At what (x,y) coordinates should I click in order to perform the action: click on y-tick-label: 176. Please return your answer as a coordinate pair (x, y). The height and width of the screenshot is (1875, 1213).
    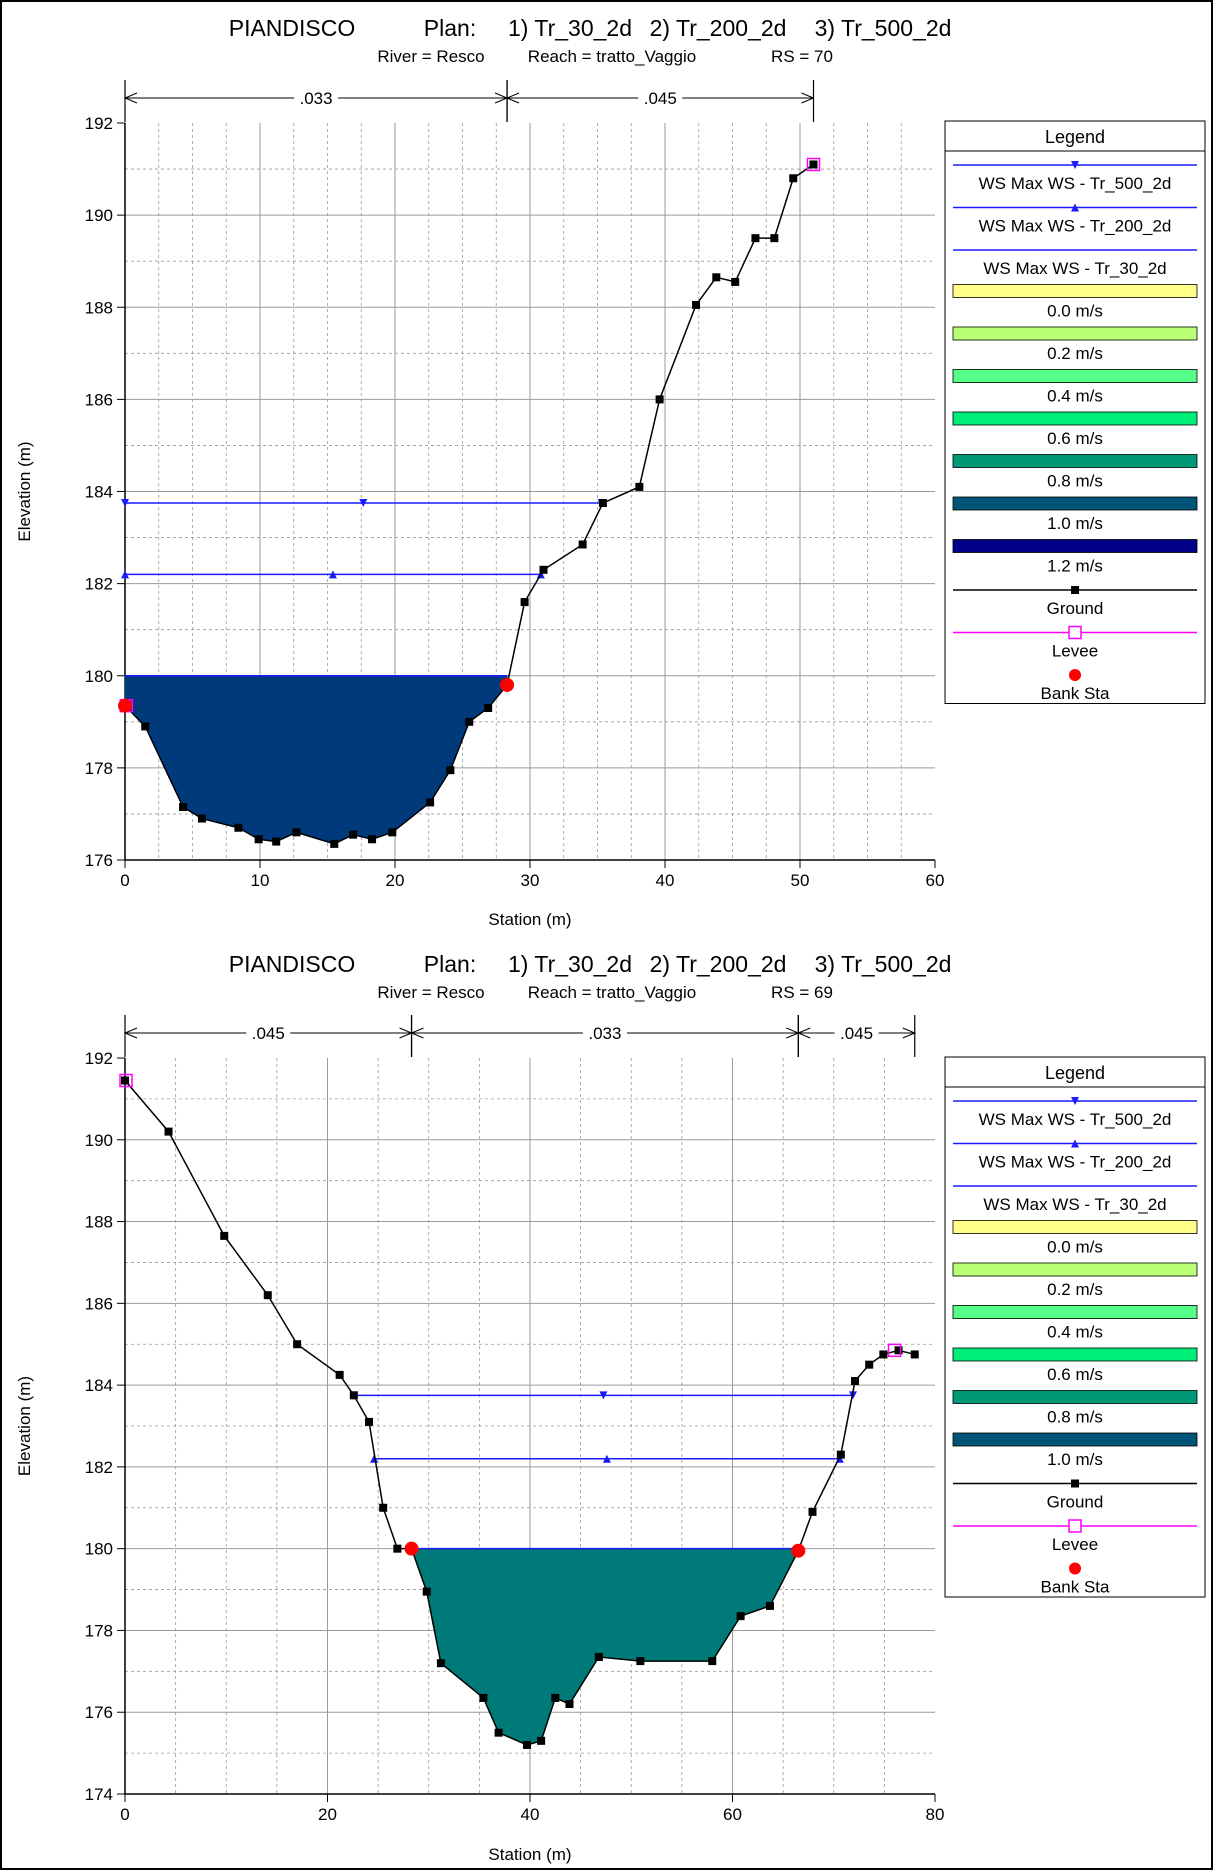
    Looking at the image, I should click on (99, 860).